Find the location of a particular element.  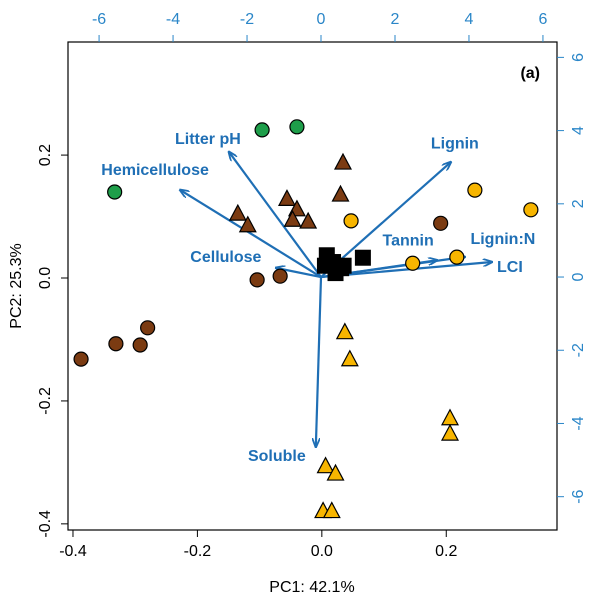

x2-tick-label: -4 is located at coordinates (173, 19).